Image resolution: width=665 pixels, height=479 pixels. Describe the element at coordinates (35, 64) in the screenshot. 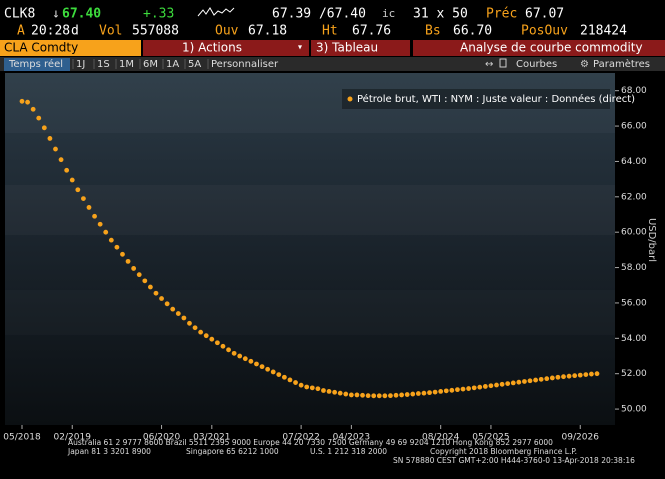

I see `tab: Temps réel` at that location.